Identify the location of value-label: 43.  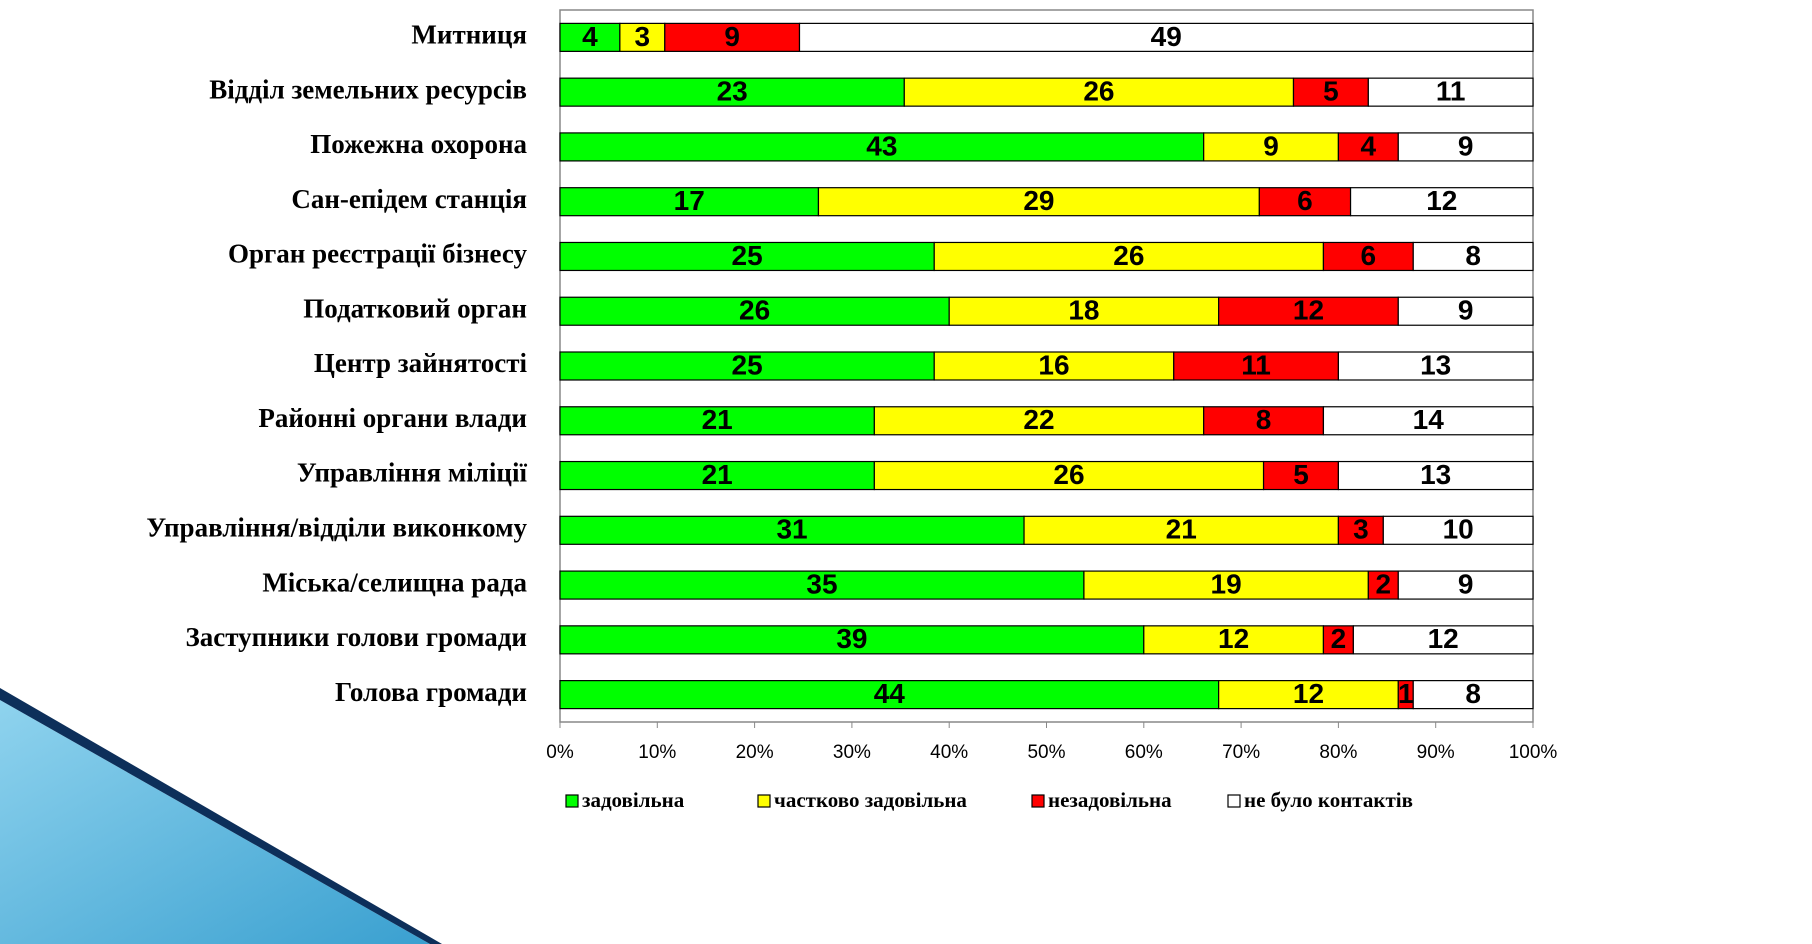
(881, 145).